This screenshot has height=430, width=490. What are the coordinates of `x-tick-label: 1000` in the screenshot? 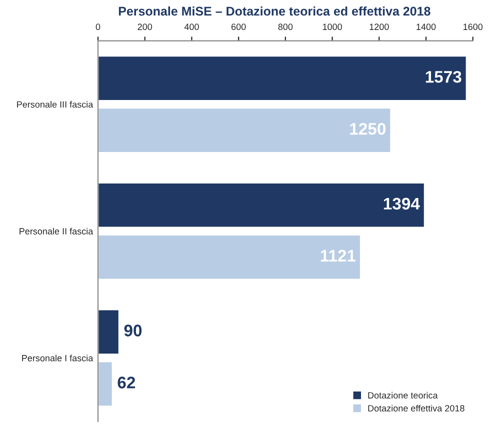 It's located at (332, 27).